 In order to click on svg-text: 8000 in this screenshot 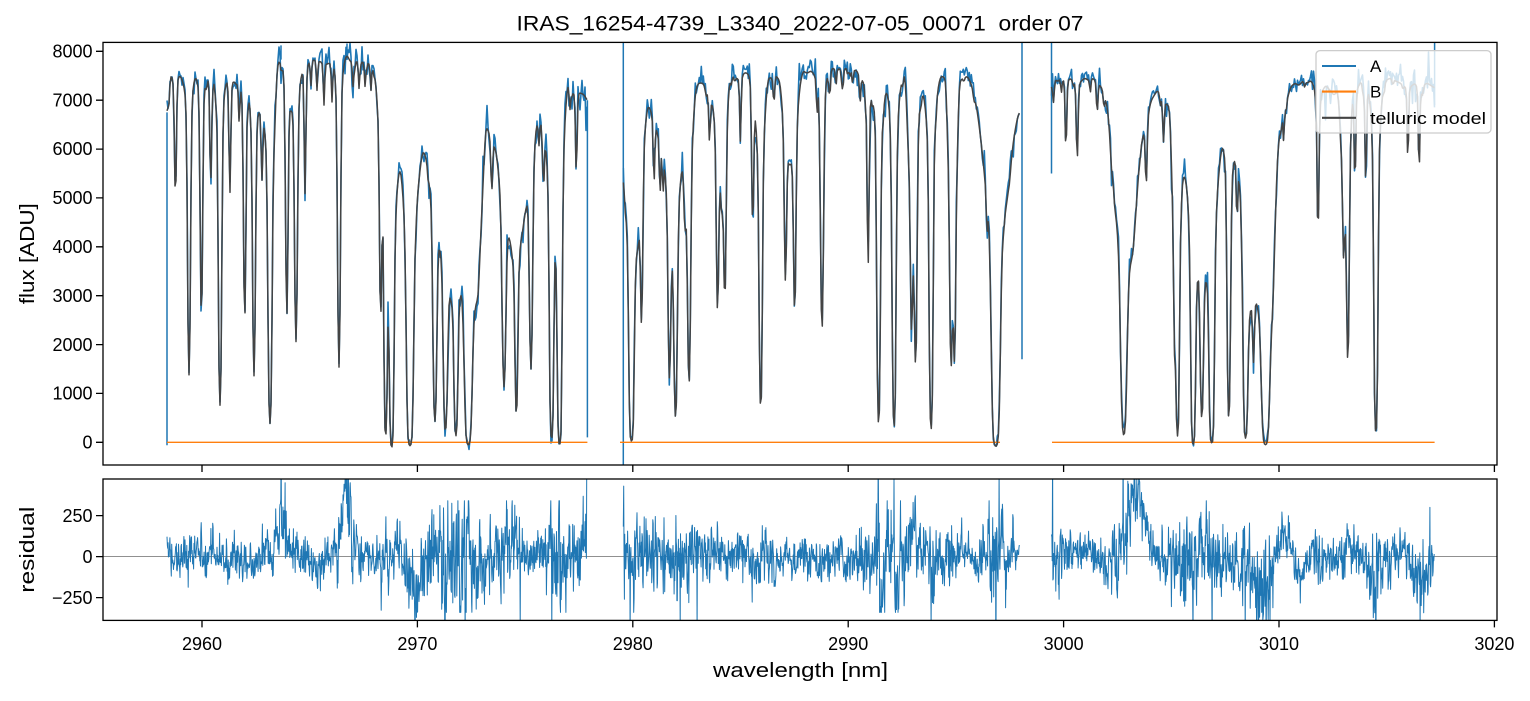, I will do `click(72, 52)`.